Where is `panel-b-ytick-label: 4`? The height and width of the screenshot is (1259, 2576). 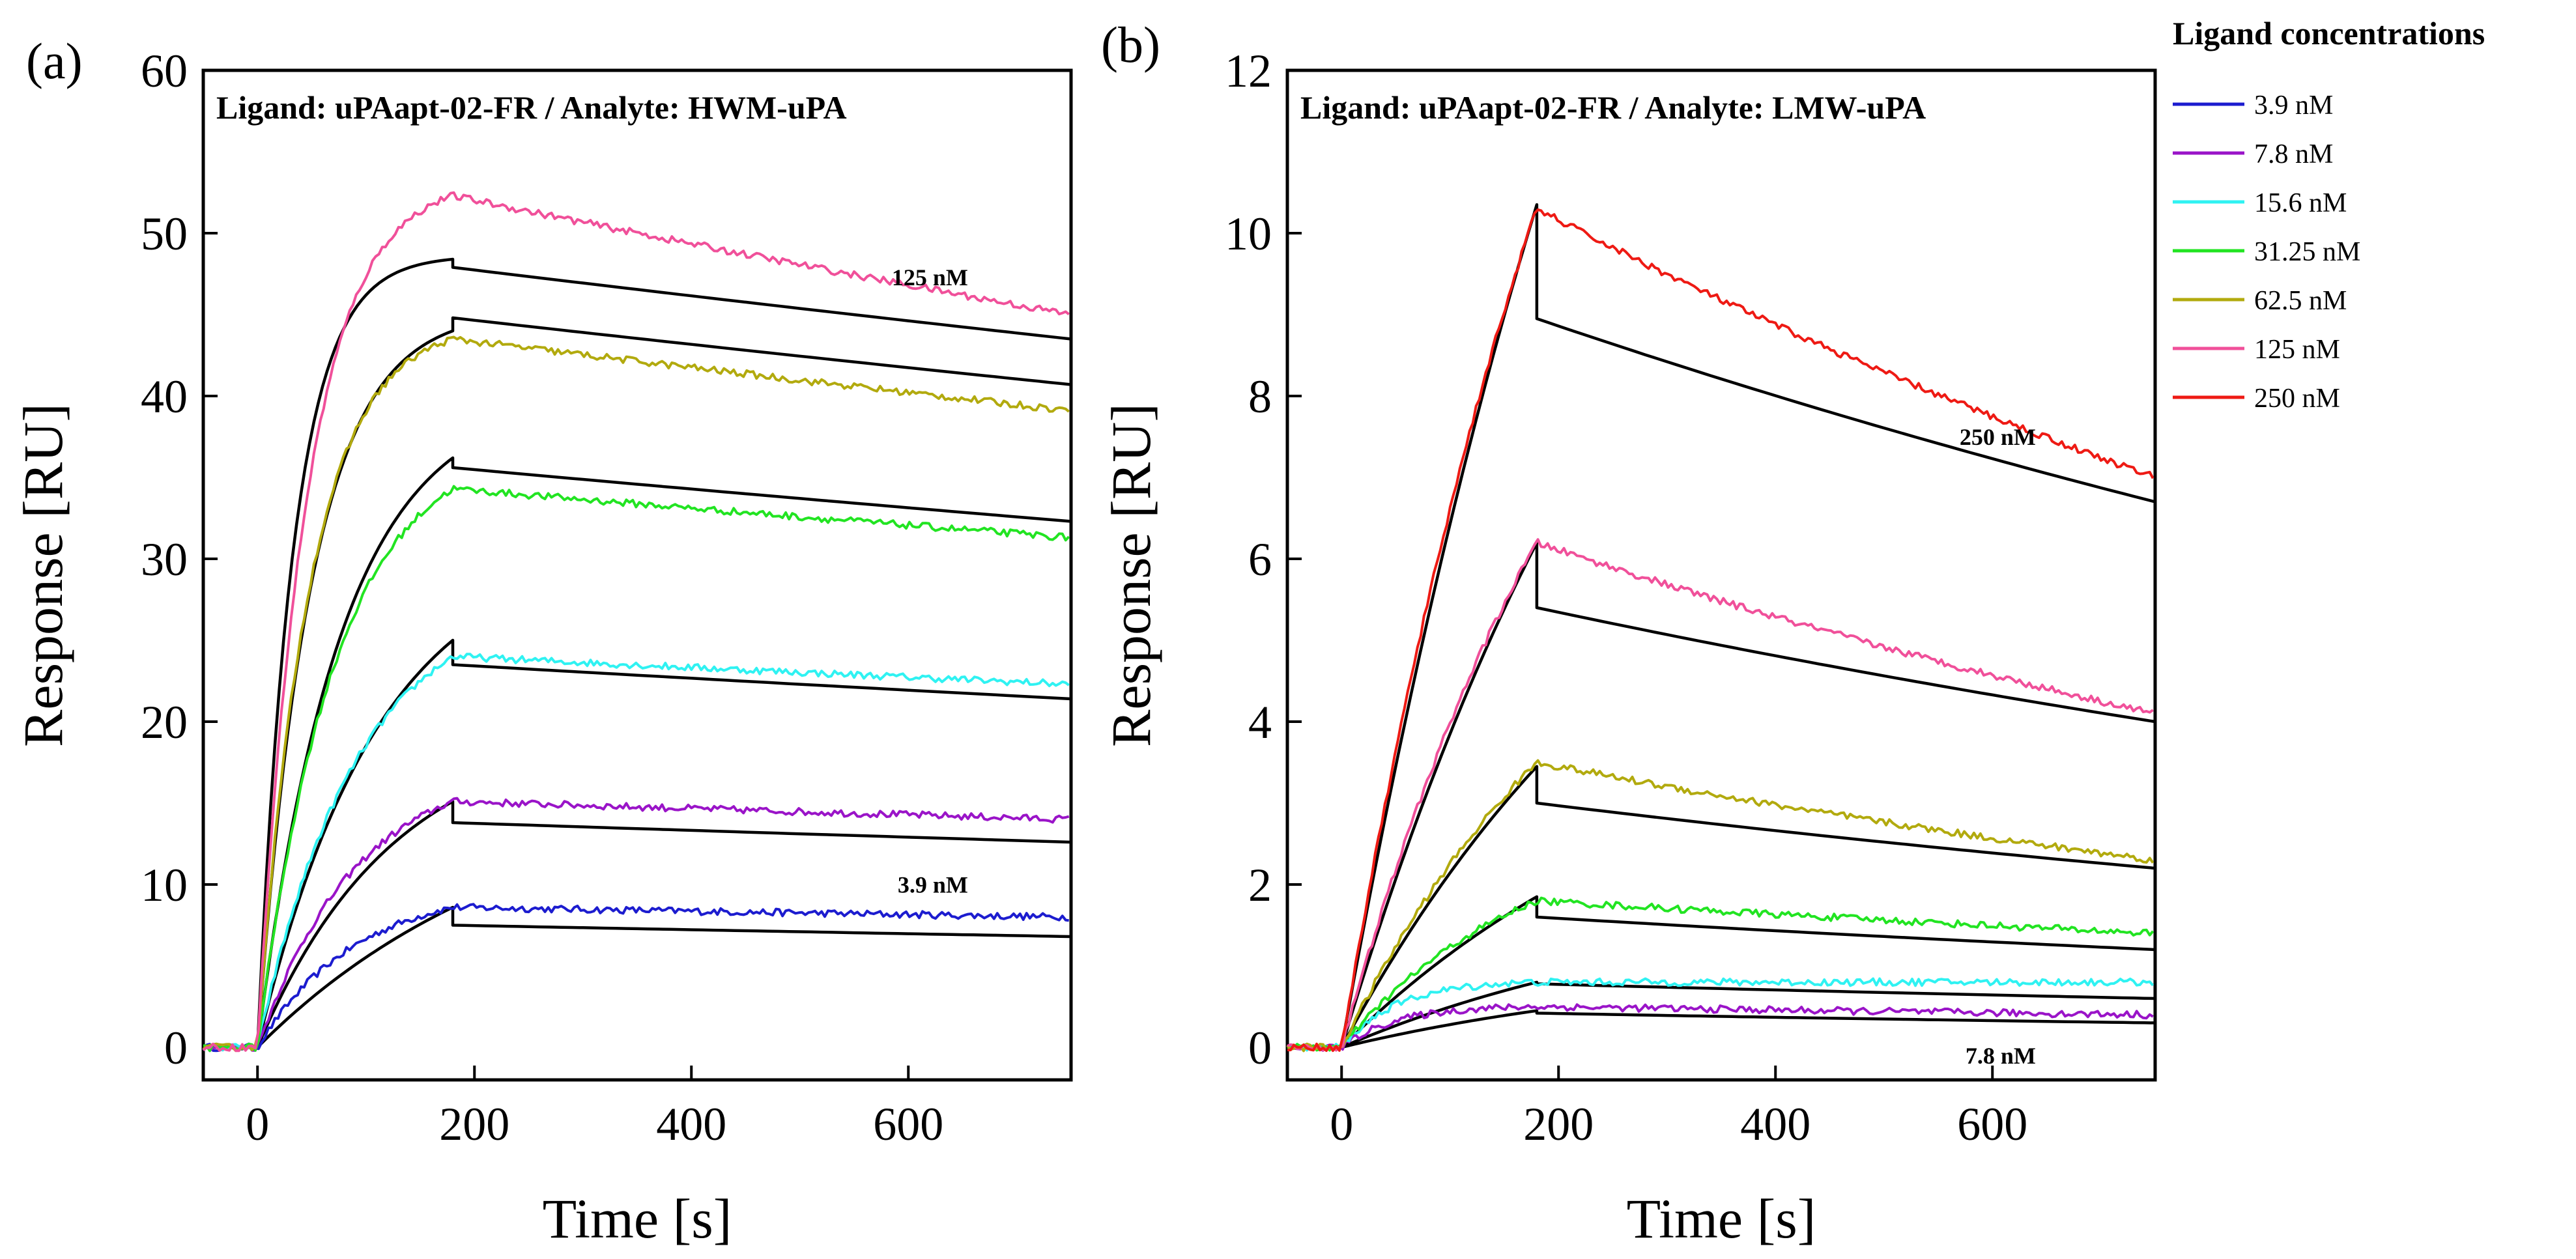
panel-b-ytick-label: 4 is located at coordinates (1260, 722).